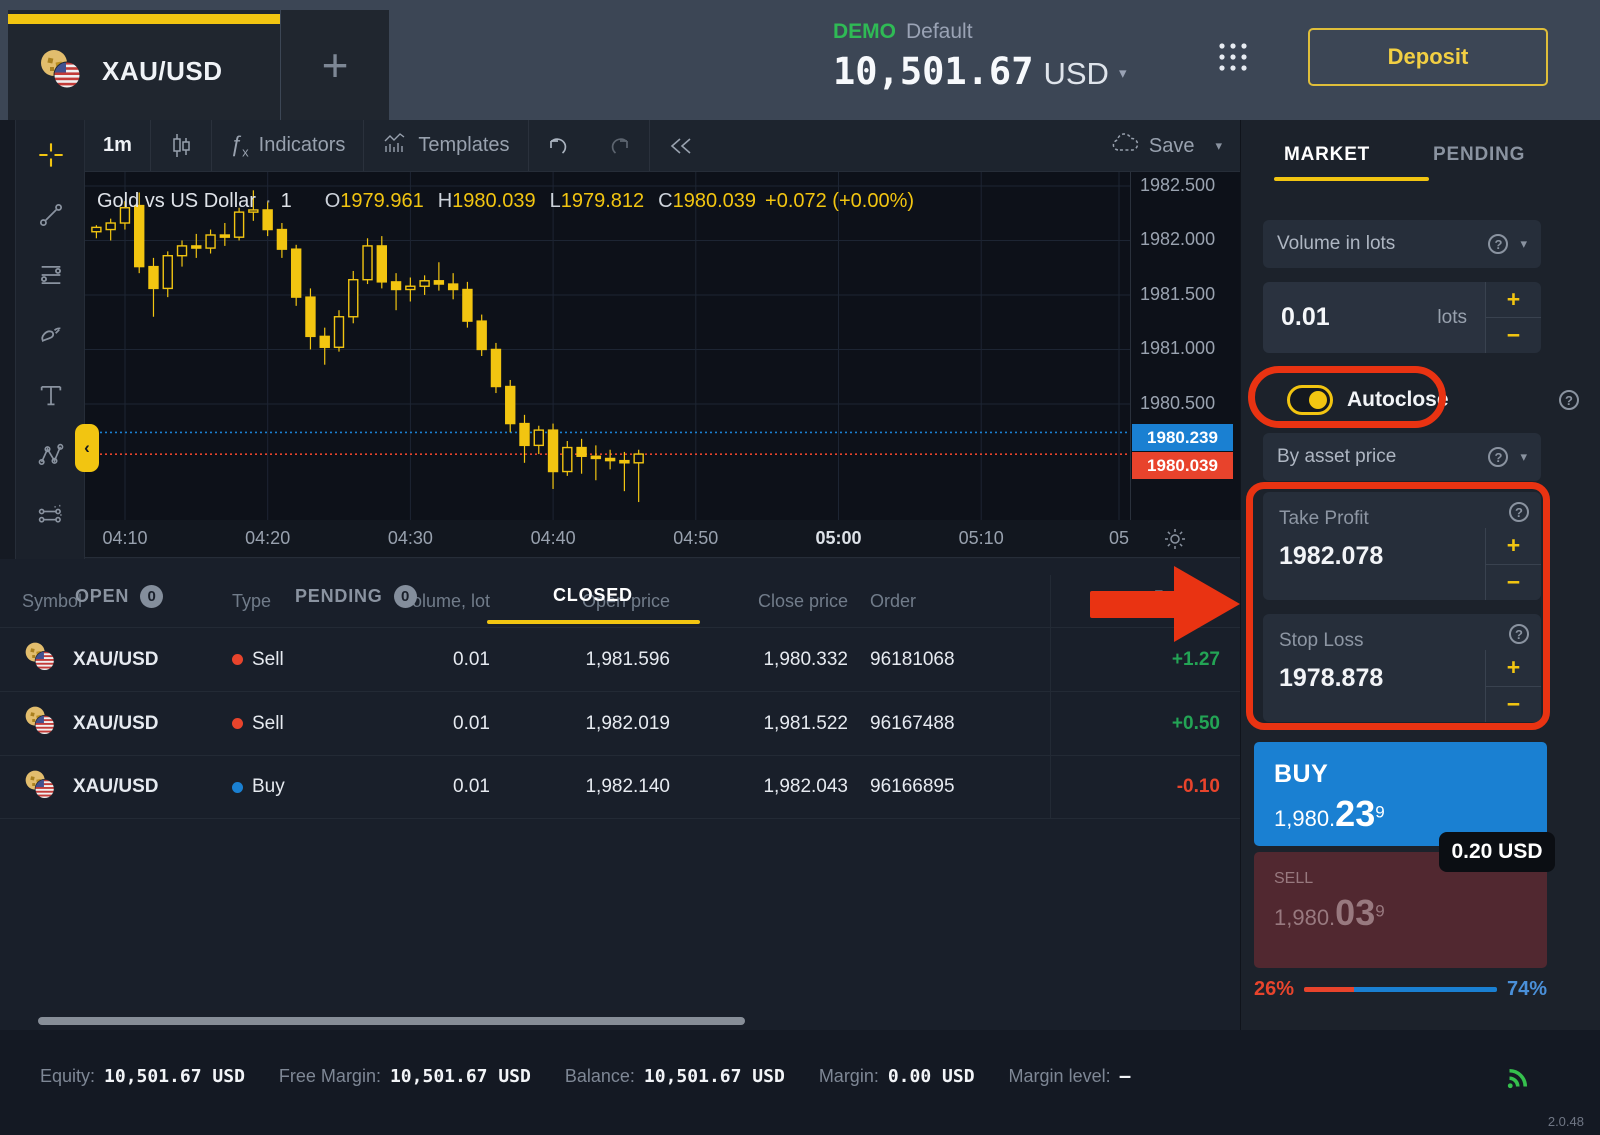 The image size is (1600, 1135). Describe the element at coordinates (1569, 400) in the screenshot. I see `autoclose-help-icon: ?` at that location.